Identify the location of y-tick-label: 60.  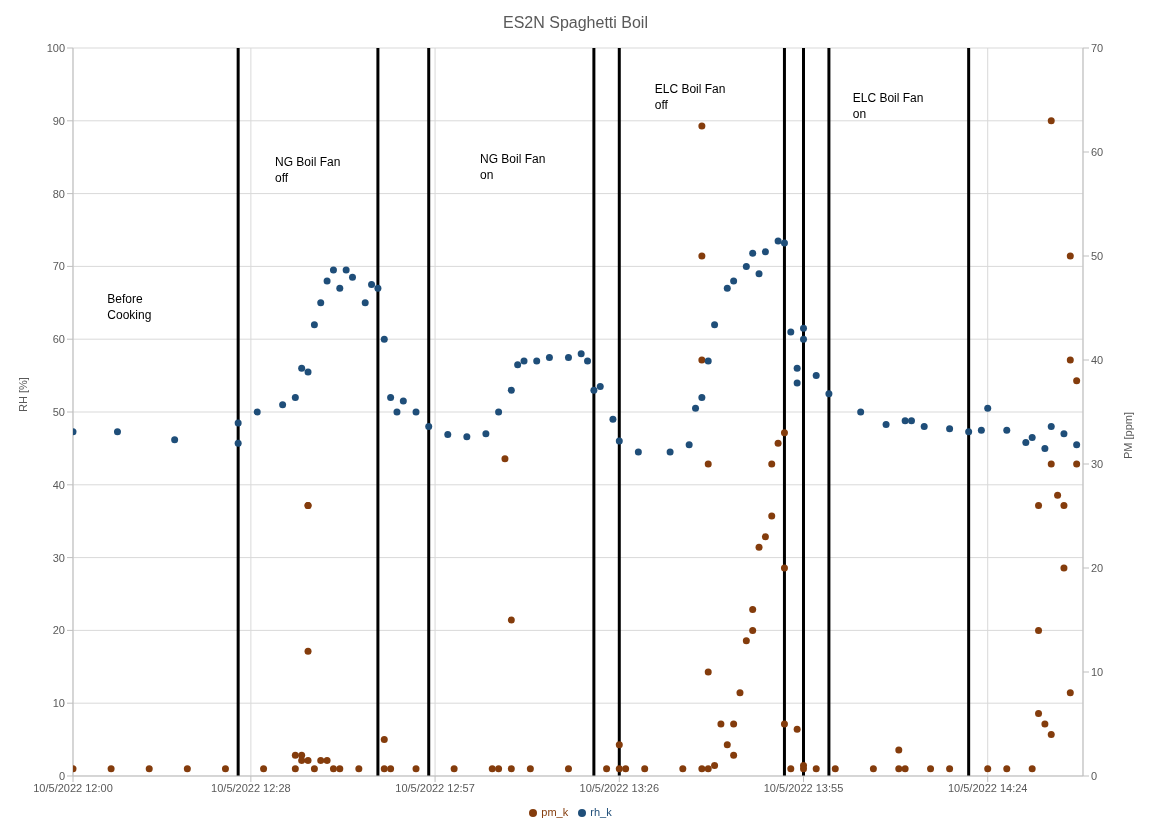
(58, 339).